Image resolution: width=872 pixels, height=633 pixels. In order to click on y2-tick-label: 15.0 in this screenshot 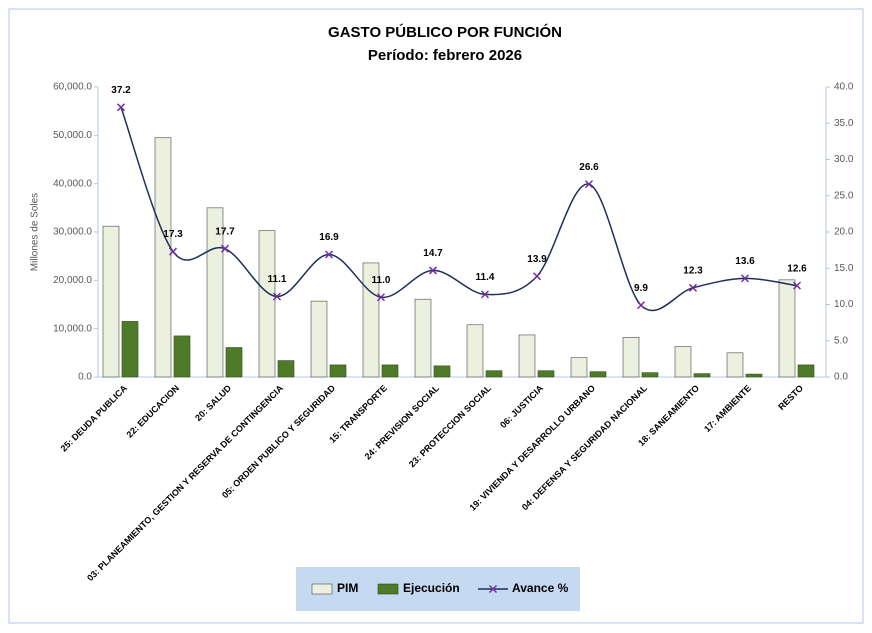, I will do `click(844, 268)`.